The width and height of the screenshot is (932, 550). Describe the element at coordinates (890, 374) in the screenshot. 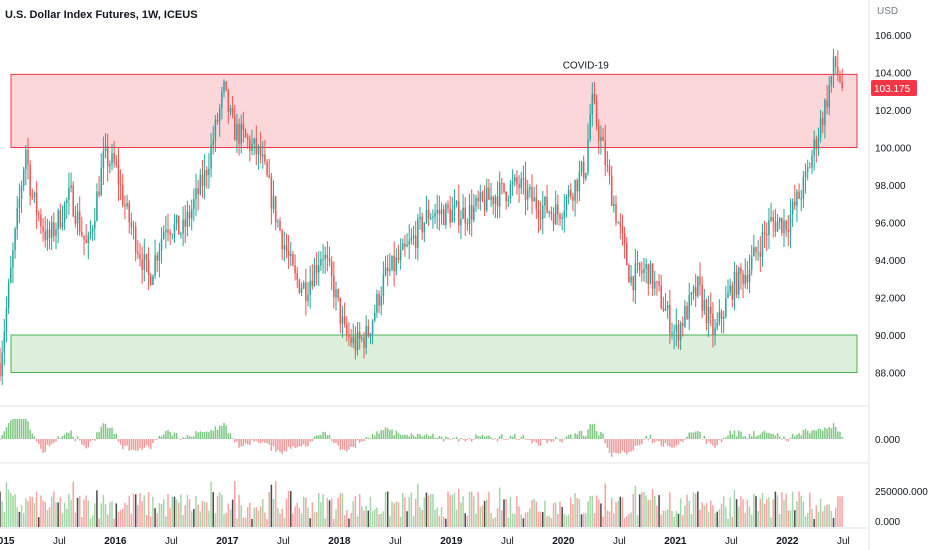

I see `price-tick-label: 88.000` at that location.